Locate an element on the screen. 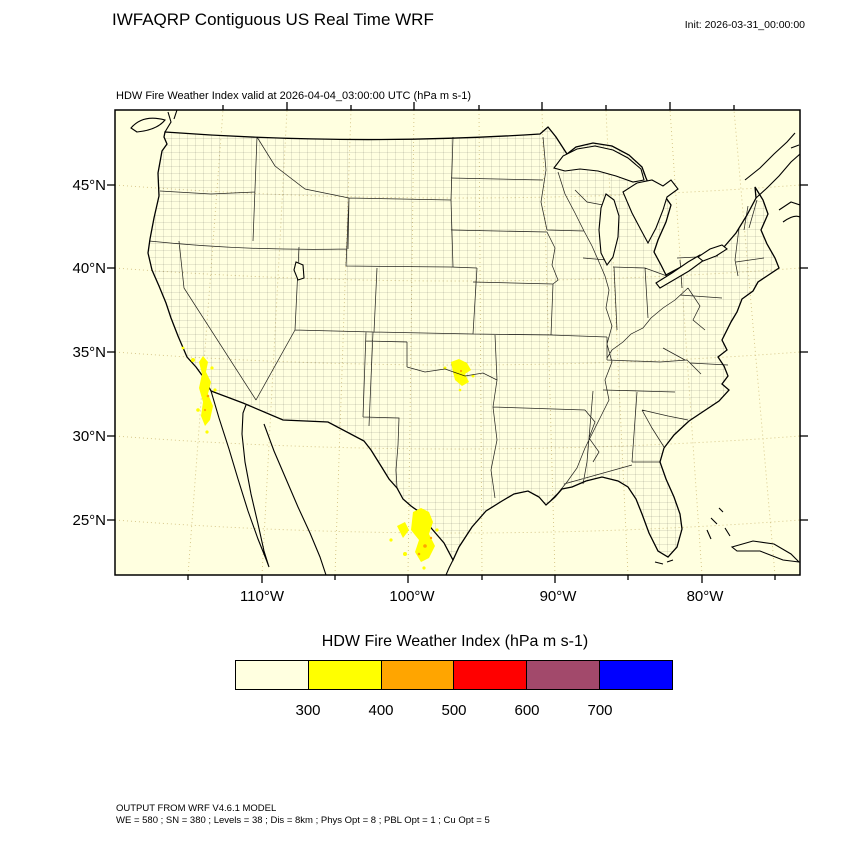 Image resolution: width=850 pixels, height=850 pixels. colorbar-tick-label: 300 is located at coordinates (308, 710).